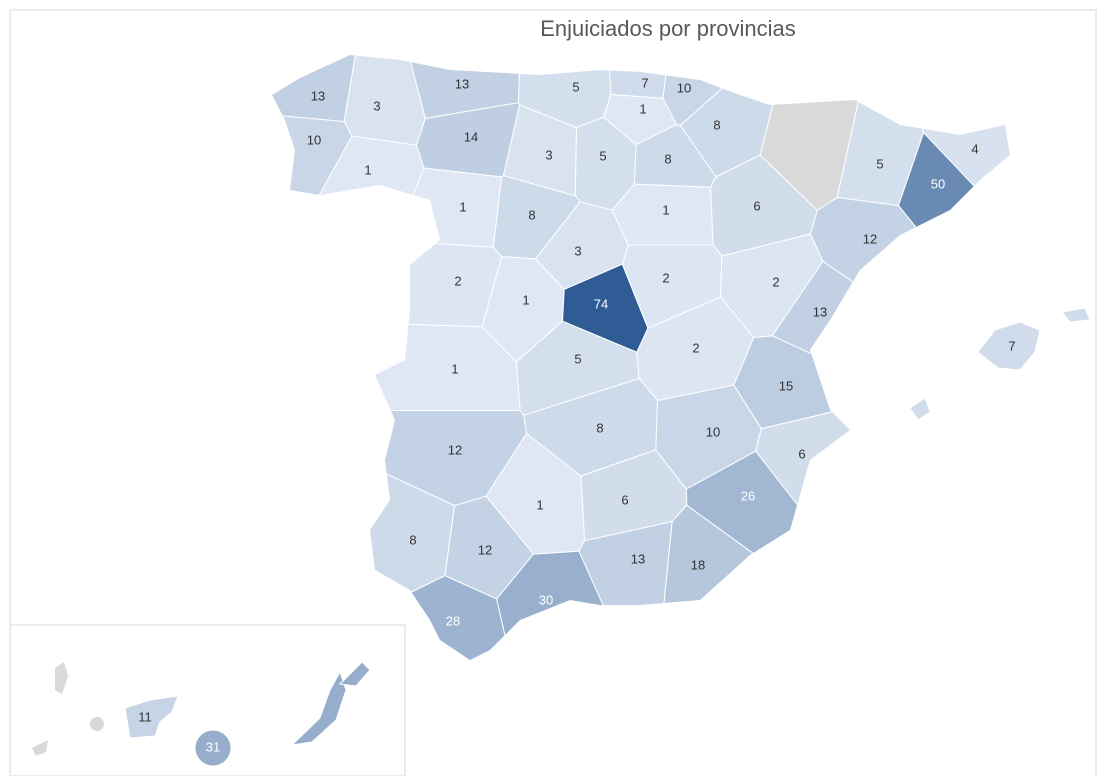 The height and width of the screenshot is (776, 1097). What do you see at coordinates (145, 716) in the screenshot?
I see `value-label: 11` at bounding box center [145, 716].